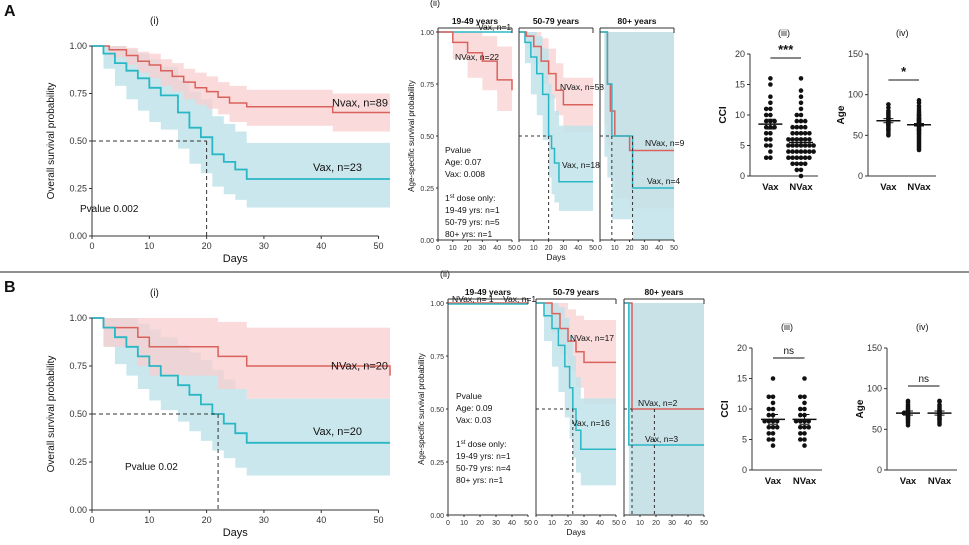 This screenshot has height=545, width=969. What do you see at coordinates (360, 104) in the screenshot?
I see `nvax-count-label: Nvax, n=89` at bounding box center [360, 104].